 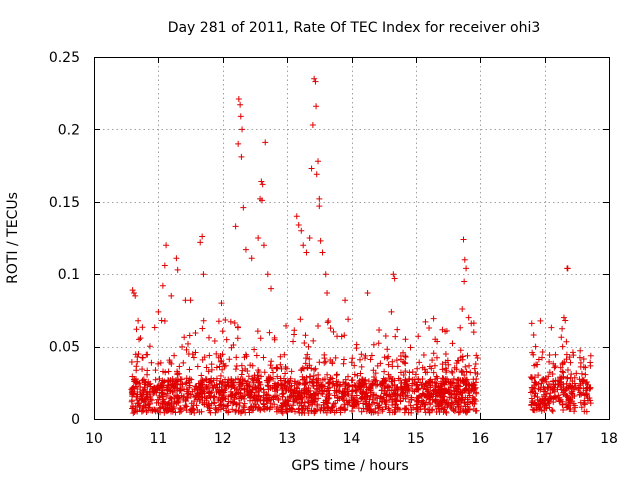 I want to click on x-tick-label: 17, so click(x=545, y=439).